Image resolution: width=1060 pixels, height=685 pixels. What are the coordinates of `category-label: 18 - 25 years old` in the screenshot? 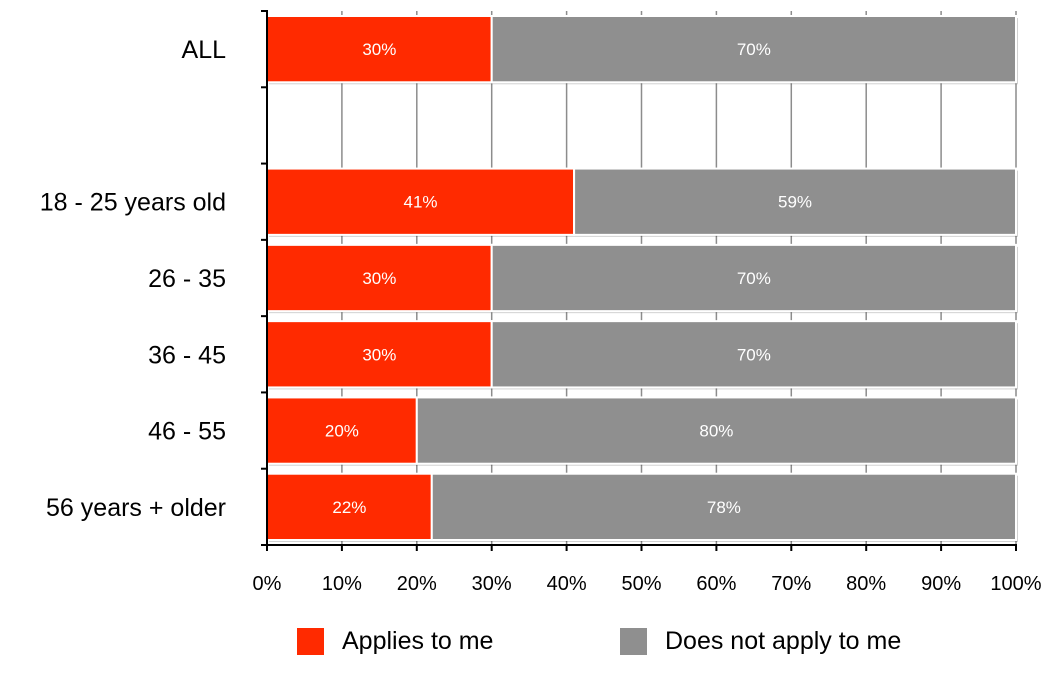 It's located at (133, 203).